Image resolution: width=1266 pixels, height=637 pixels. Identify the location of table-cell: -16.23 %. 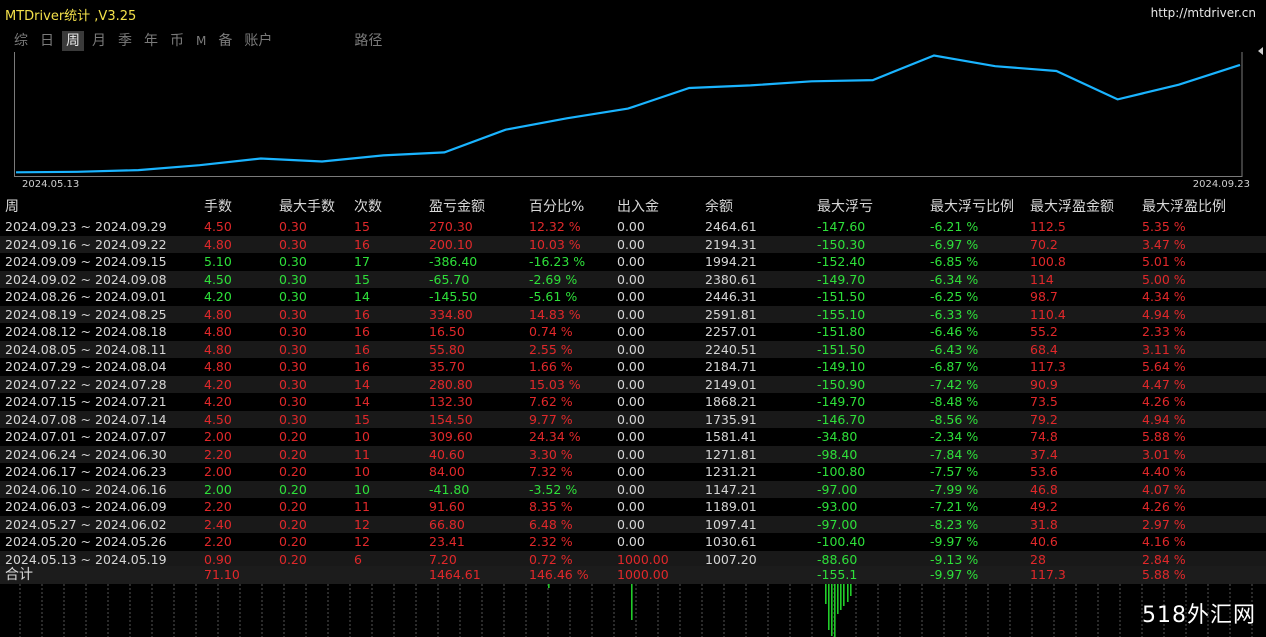
(557, 261).